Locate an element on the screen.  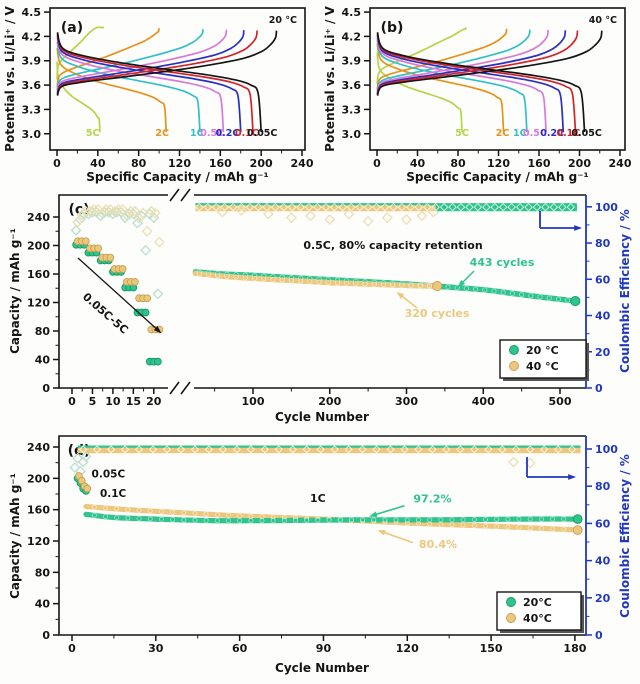
ce-pointer-head is located at coordinates (578, 228).